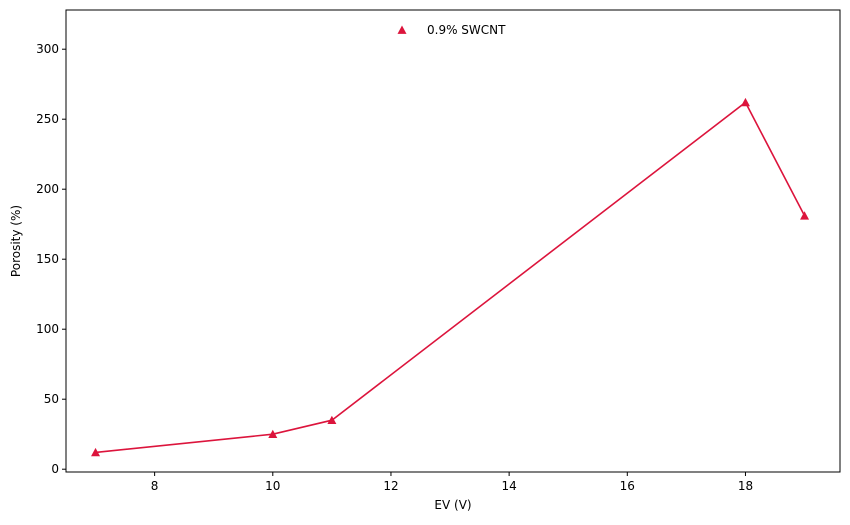 The width and height of the screenshot is (850, 525). I want to click on y-axis-ticks: 0 50 100 150 200 250 300, so click(51, 259).